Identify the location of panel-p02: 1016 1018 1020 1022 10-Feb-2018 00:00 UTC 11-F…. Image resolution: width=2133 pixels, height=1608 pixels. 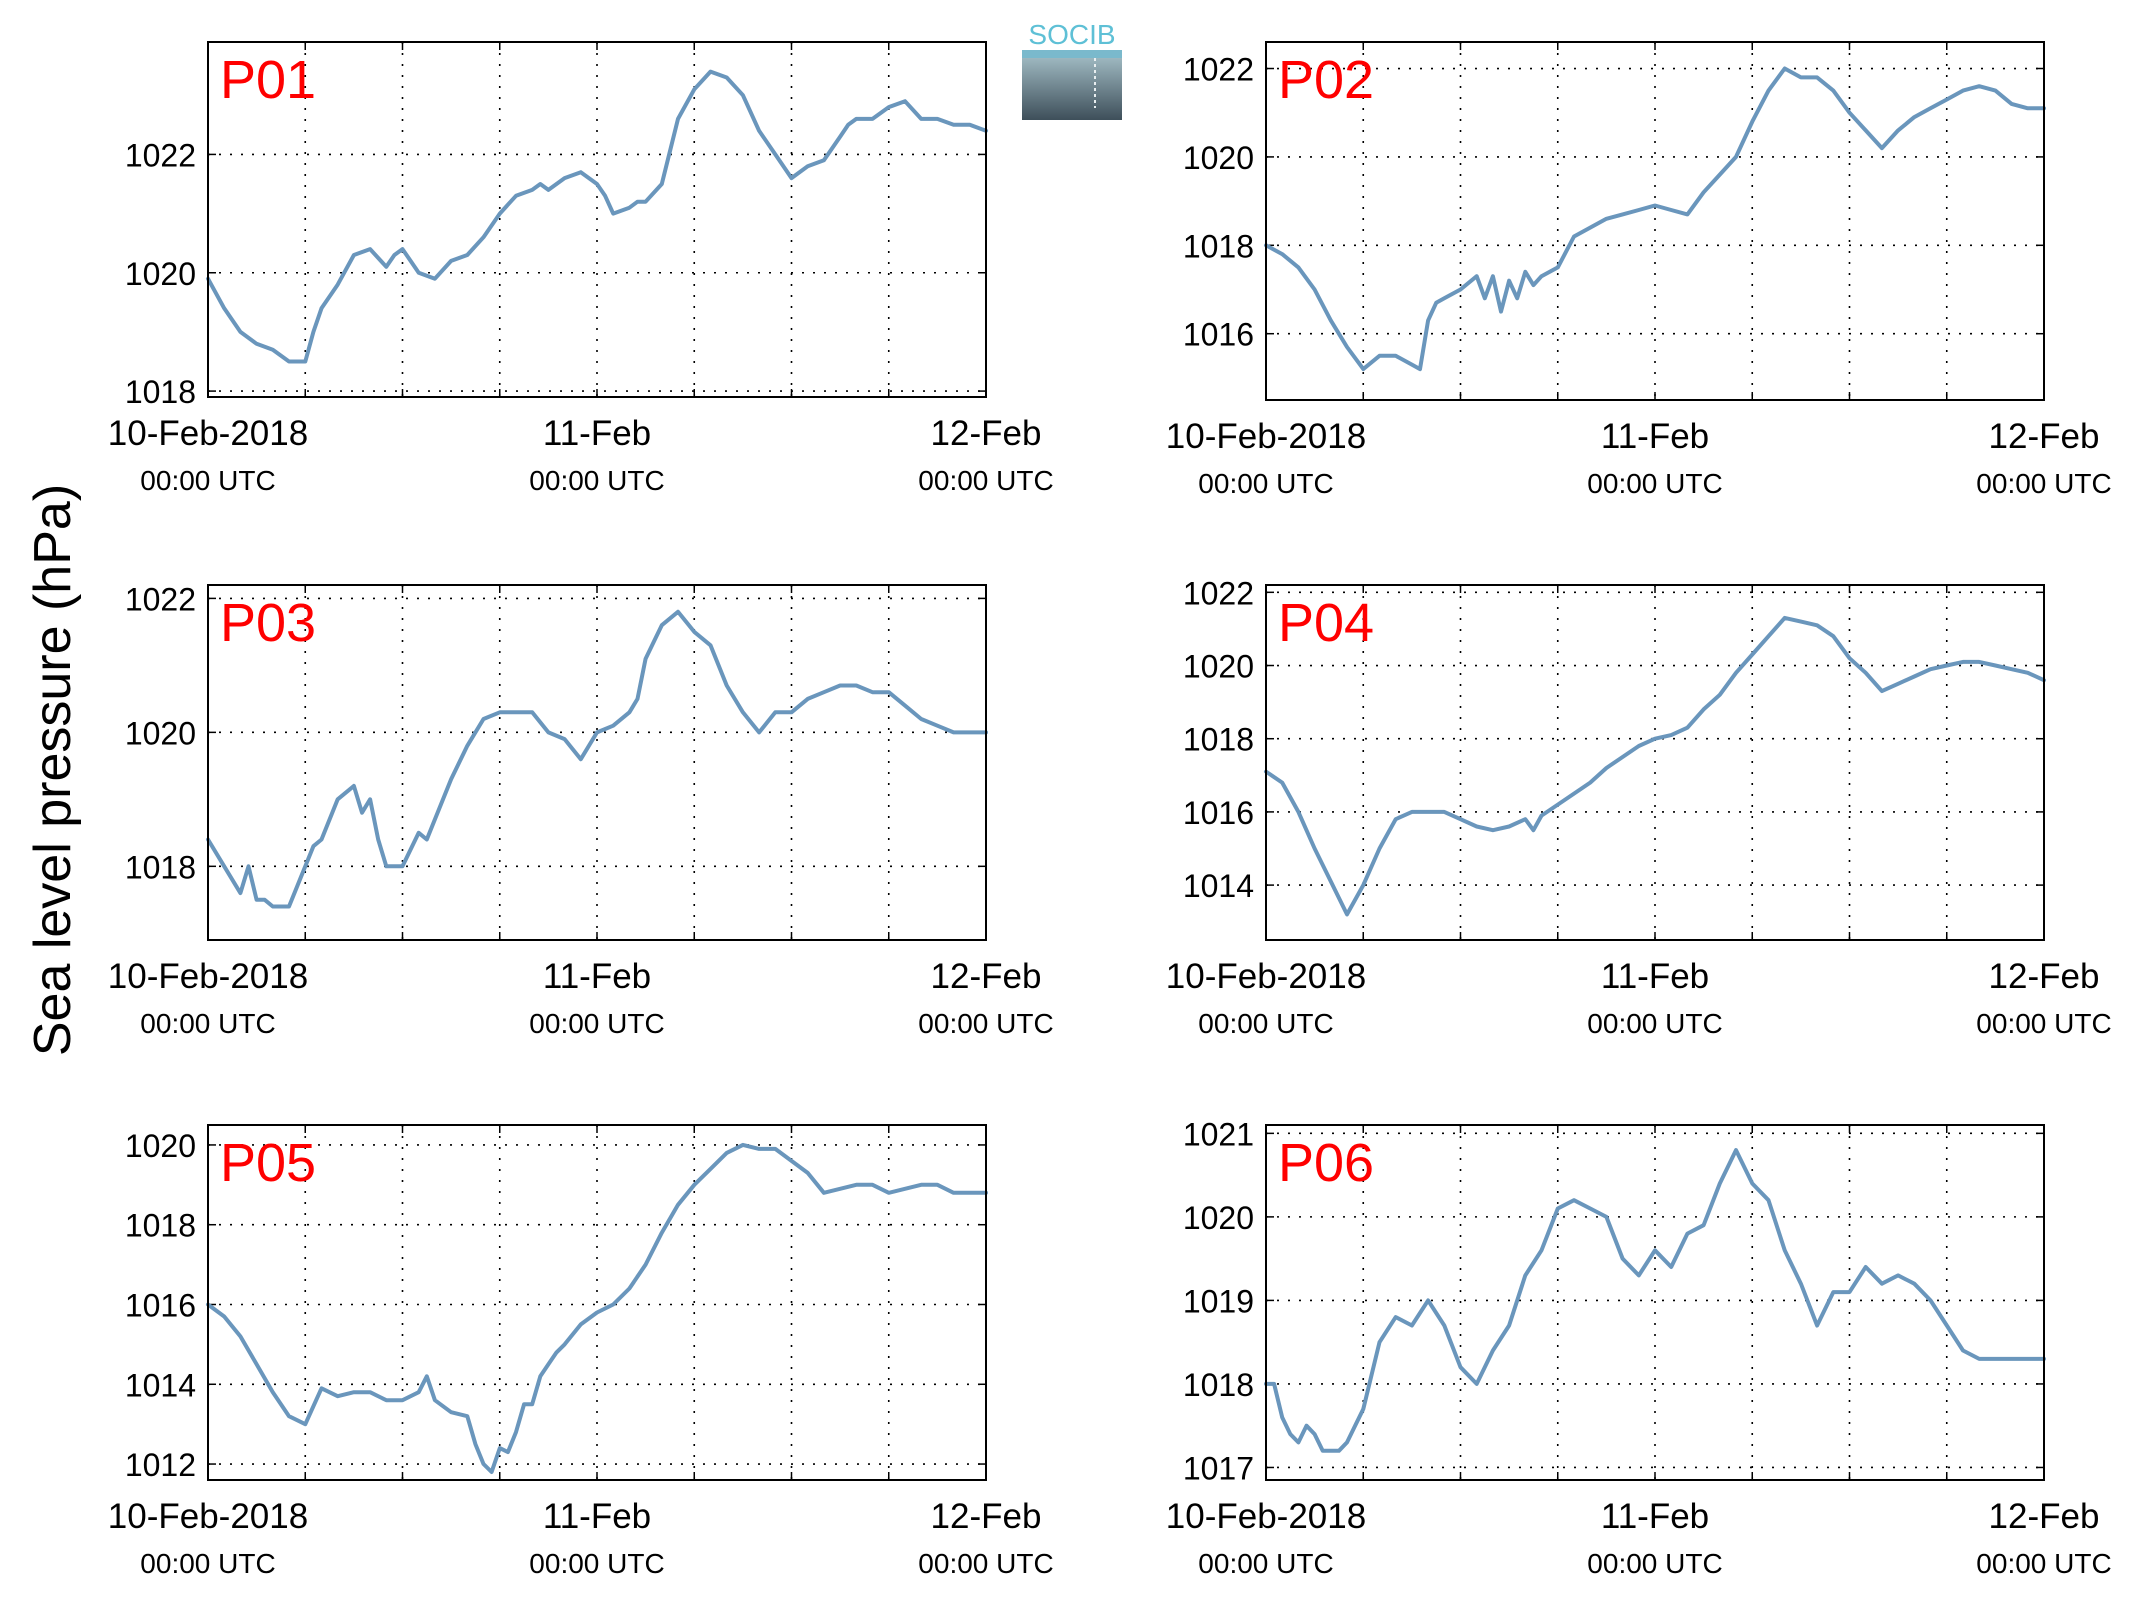
(1639, 270).